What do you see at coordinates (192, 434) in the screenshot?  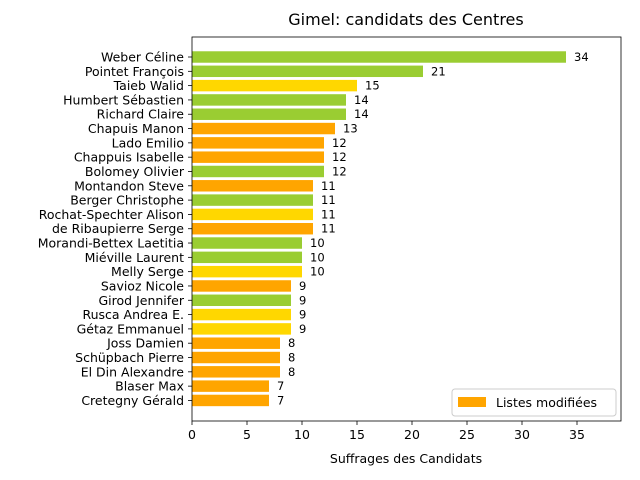 I see `x-tick-label: 0` at bounding box center [192, 434].